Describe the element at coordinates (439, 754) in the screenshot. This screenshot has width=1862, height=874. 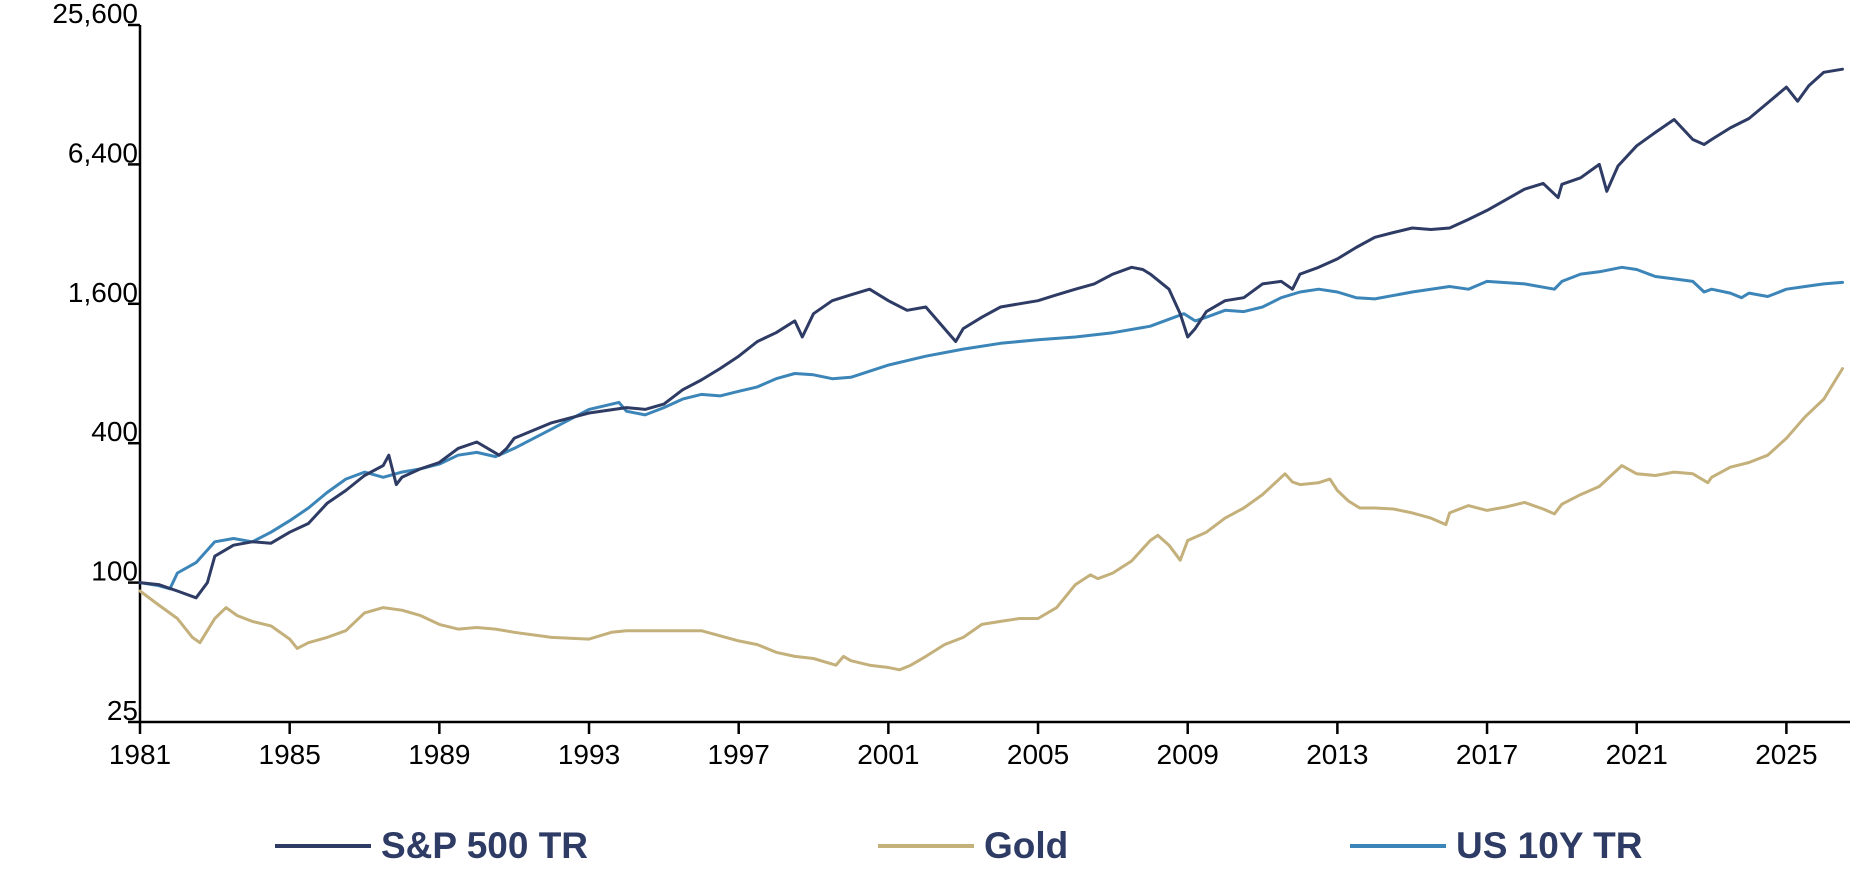
I see `x-tick-label: 1989` at that location.